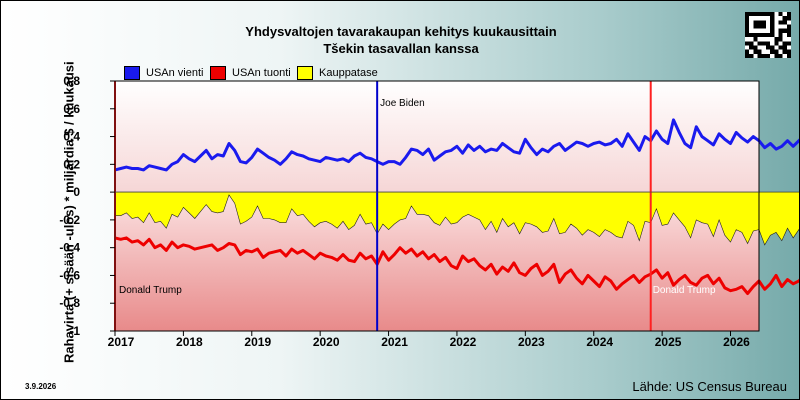 The image size is (800, 400). What do you see at coordinates (736, 342) in the screenshot?
I see `x-tick-label: 2026` at bounding box center [736, 342].